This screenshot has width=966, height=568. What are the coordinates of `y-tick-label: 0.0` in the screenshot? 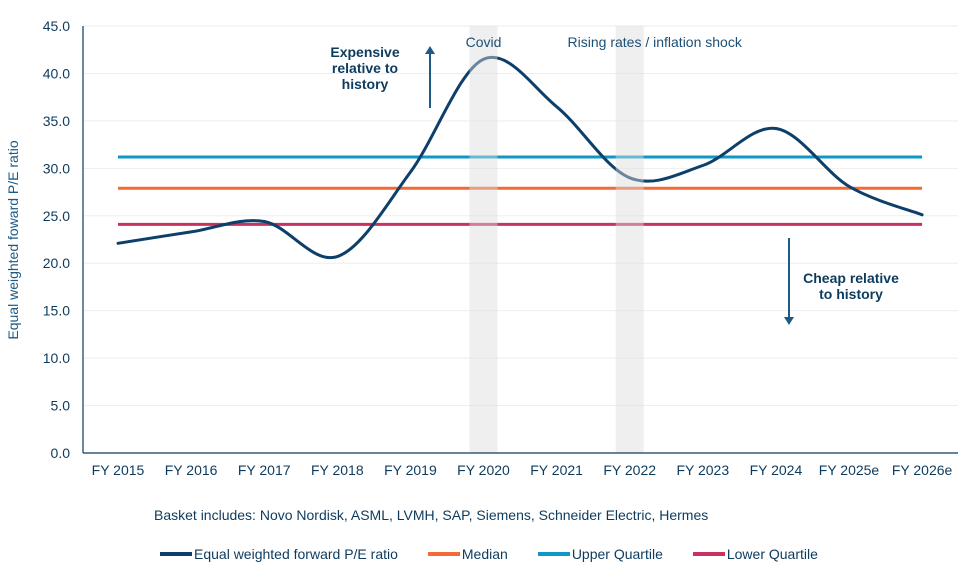 It's located at (61, 453).